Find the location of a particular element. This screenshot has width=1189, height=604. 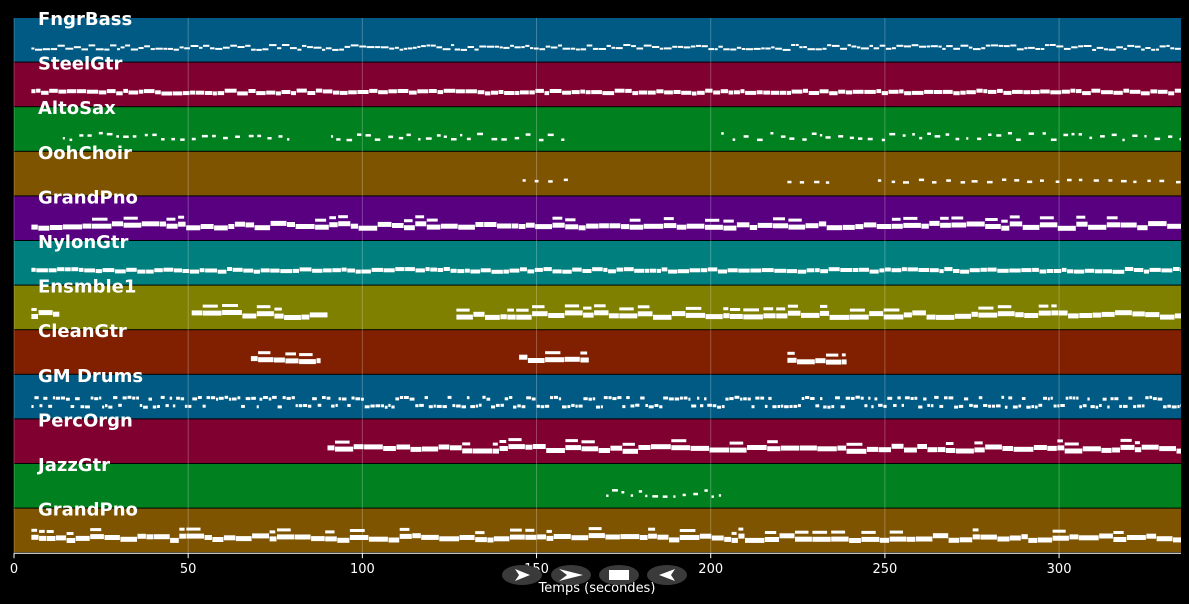

track-lane is located at coordinates (597, 218).